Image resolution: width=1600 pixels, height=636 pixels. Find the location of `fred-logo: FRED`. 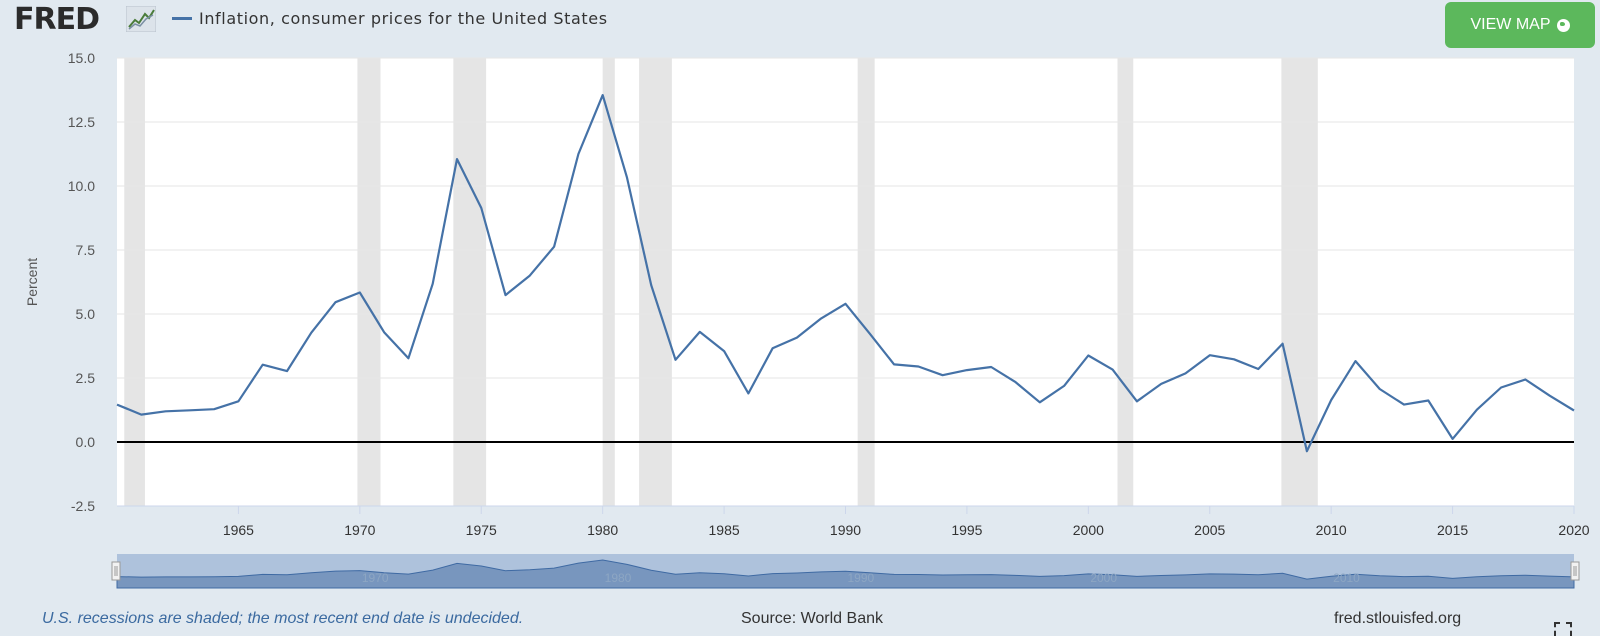

fred-logo: FRED is located at coordinates (57, 19).